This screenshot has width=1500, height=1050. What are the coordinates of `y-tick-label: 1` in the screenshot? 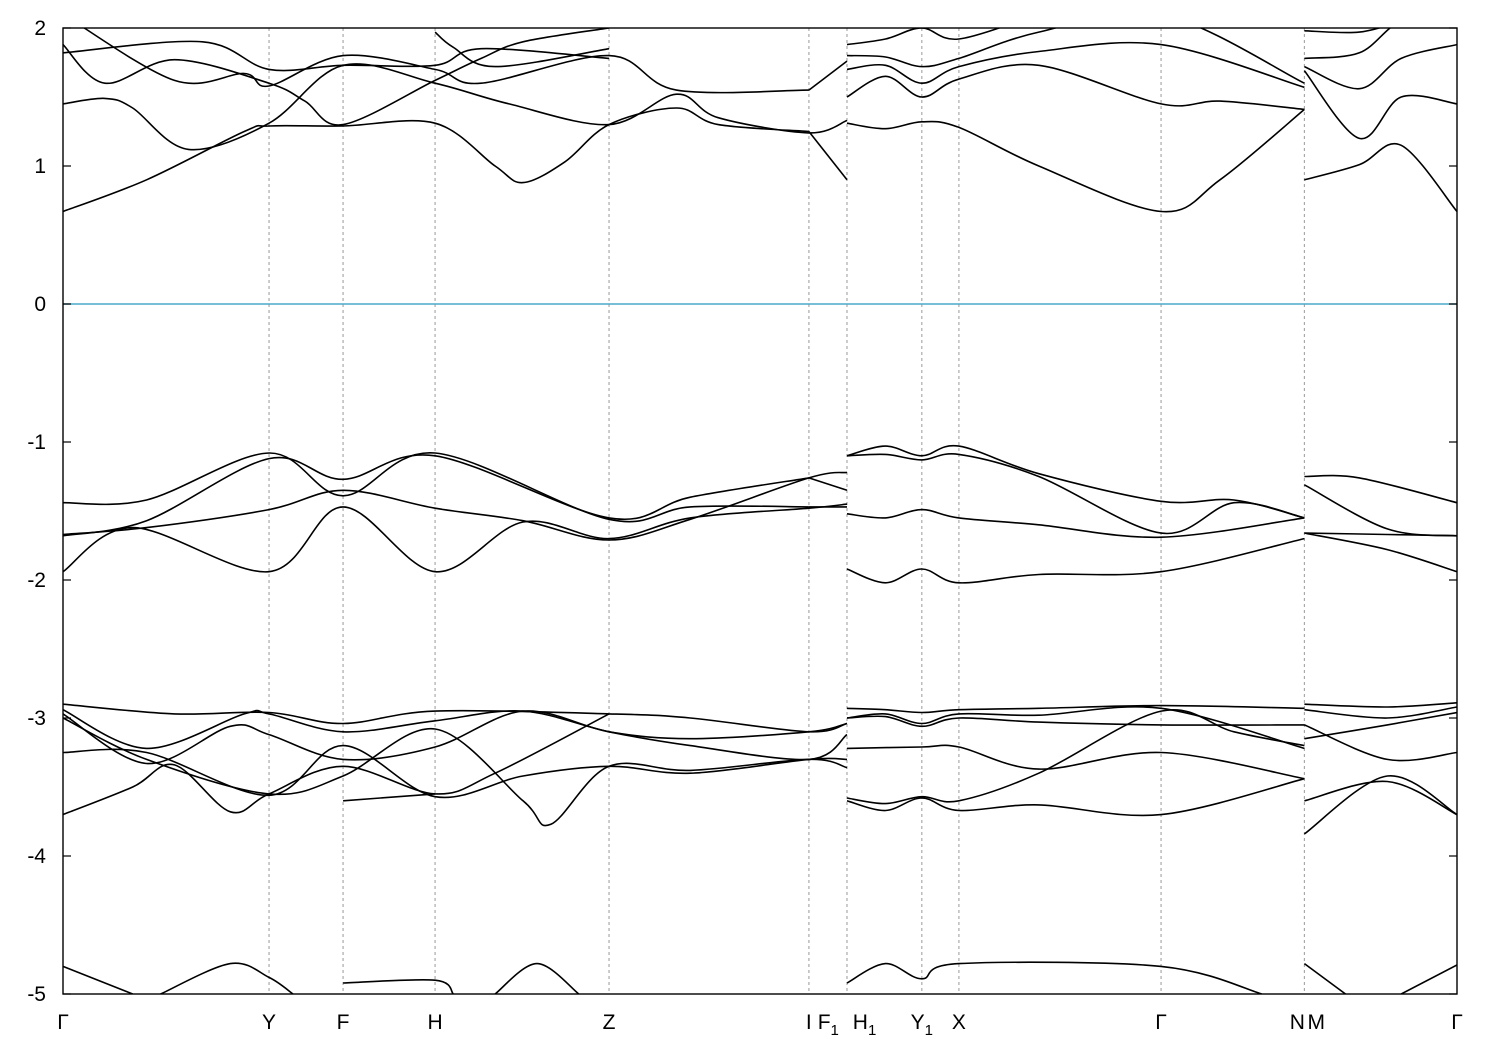 It's located at (40, 166).